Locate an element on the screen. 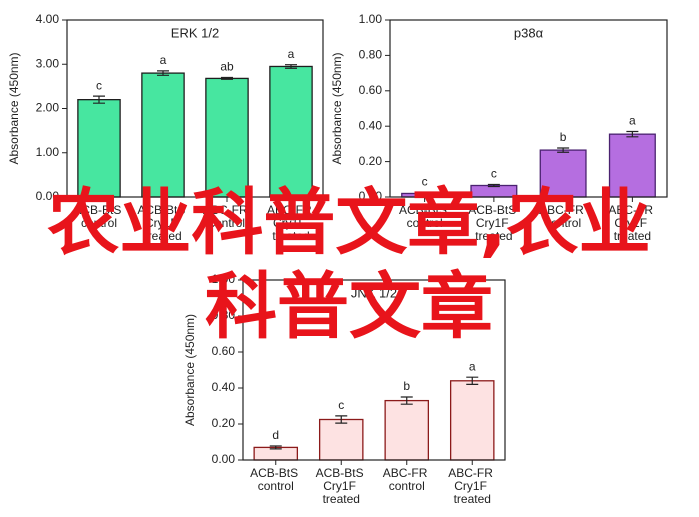  chart-title: JNK 1/2 is located at coordinates (374, 292).